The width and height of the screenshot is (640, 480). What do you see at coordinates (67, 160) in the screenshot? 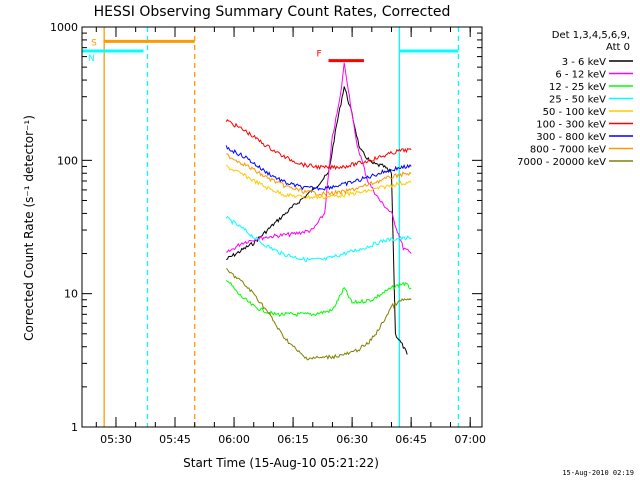
I see `y-tick-label-100: 100` at bounding box center [67, 160].